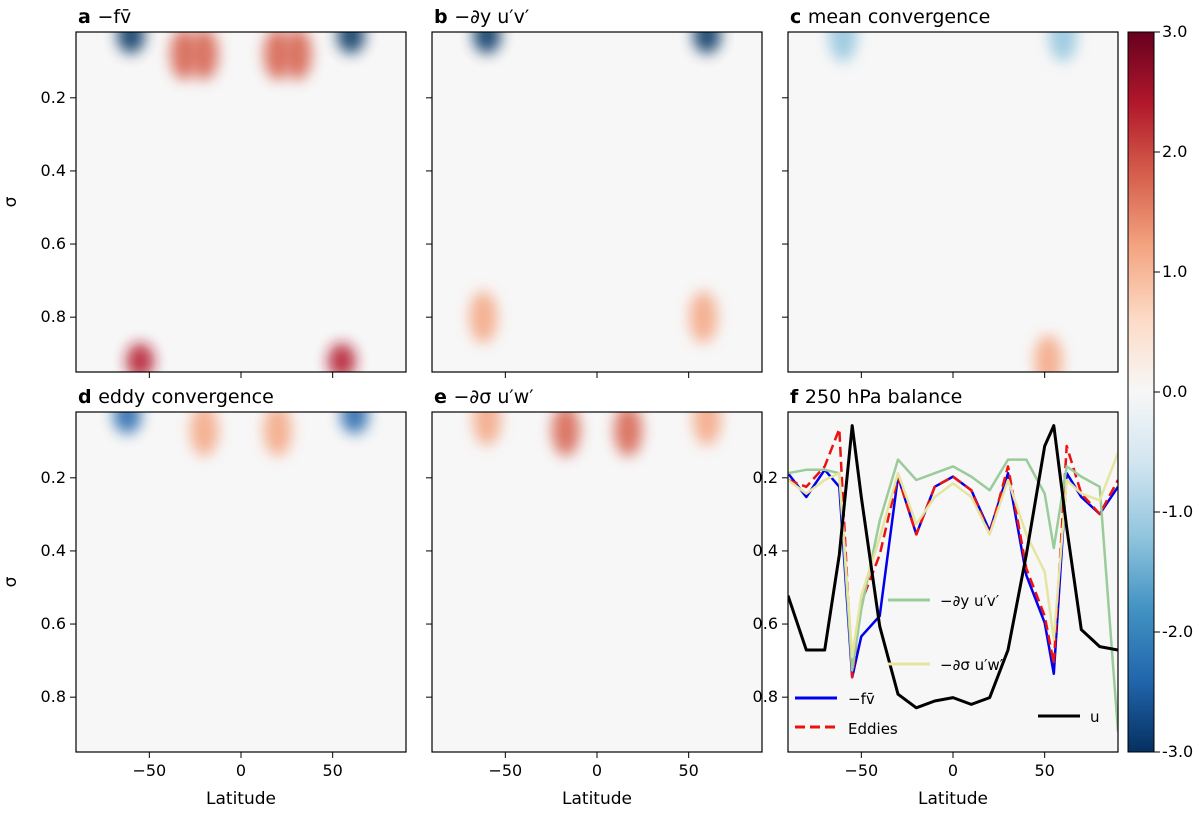  What do you see at coordinates (1177, 631) in the screenshot?
I see `colorbar-tick-label: -2.0` at bounding box center [1177, 631].